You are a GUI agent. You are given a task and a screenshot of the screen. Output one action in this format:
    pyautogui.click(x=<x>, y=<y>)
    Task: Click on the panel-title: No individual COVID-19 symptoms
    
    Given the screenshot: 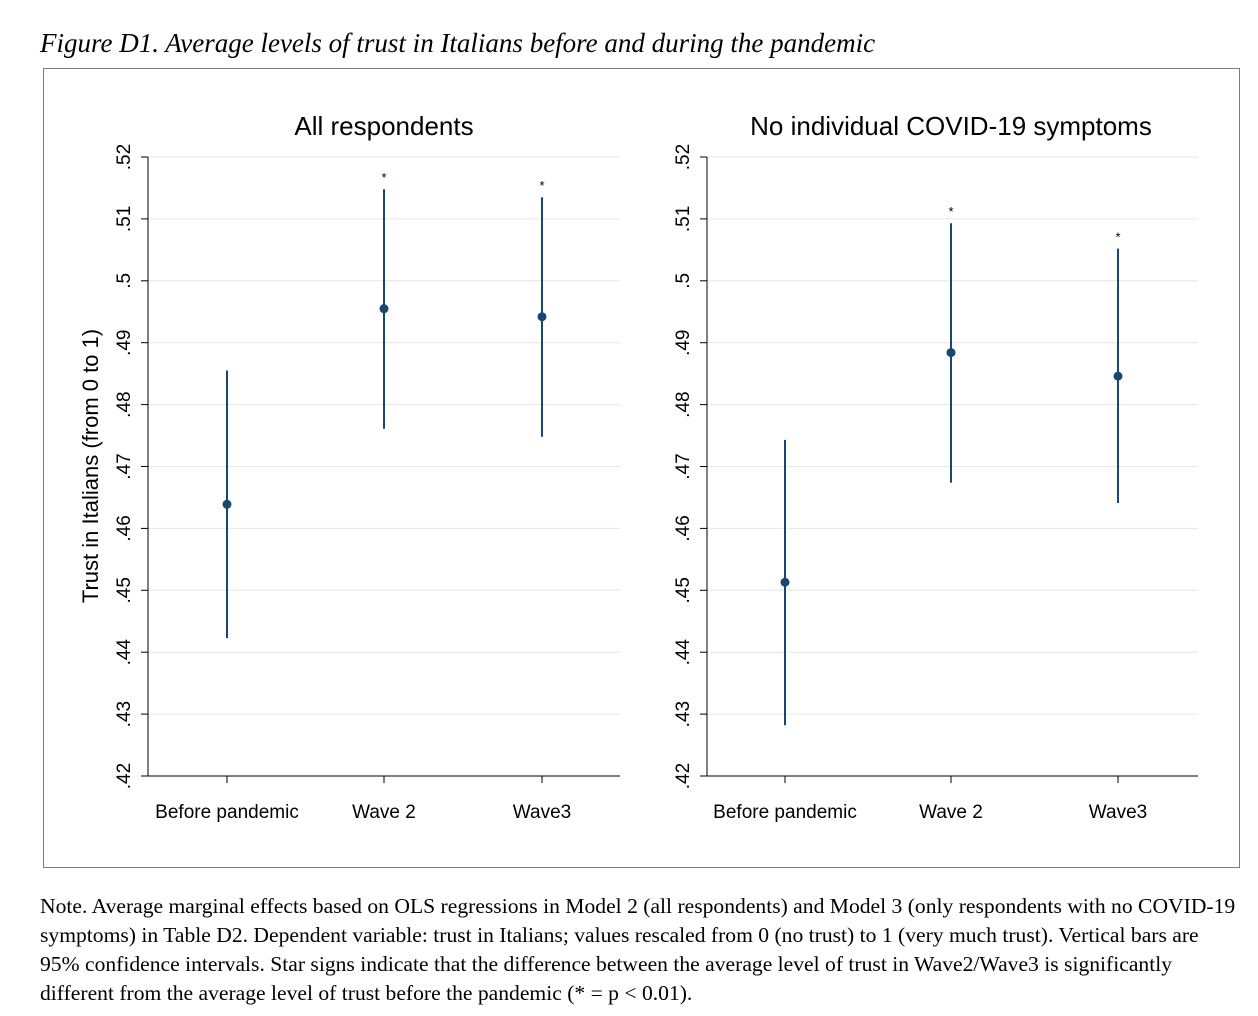 What is the action you would take?
    pyautogui.click(x=951, y=126)
    